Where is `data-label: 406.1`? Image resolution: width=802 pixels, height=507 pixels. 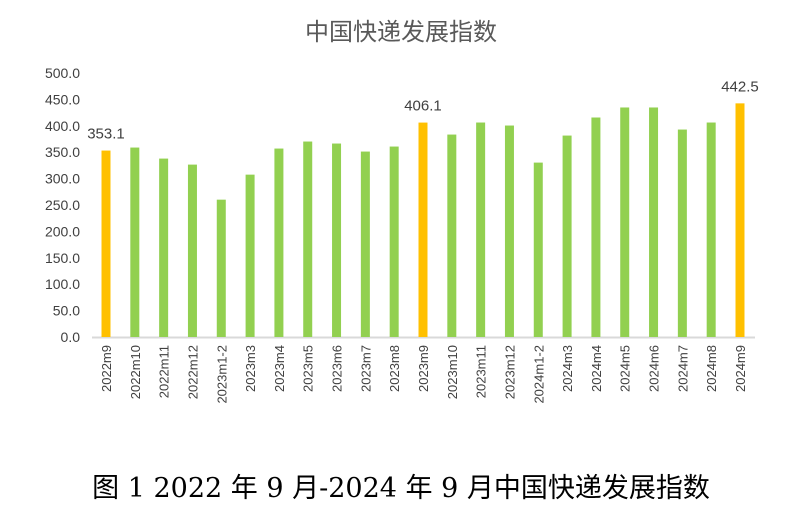 data-label: 406.1 is located at coordinates (423, 106).